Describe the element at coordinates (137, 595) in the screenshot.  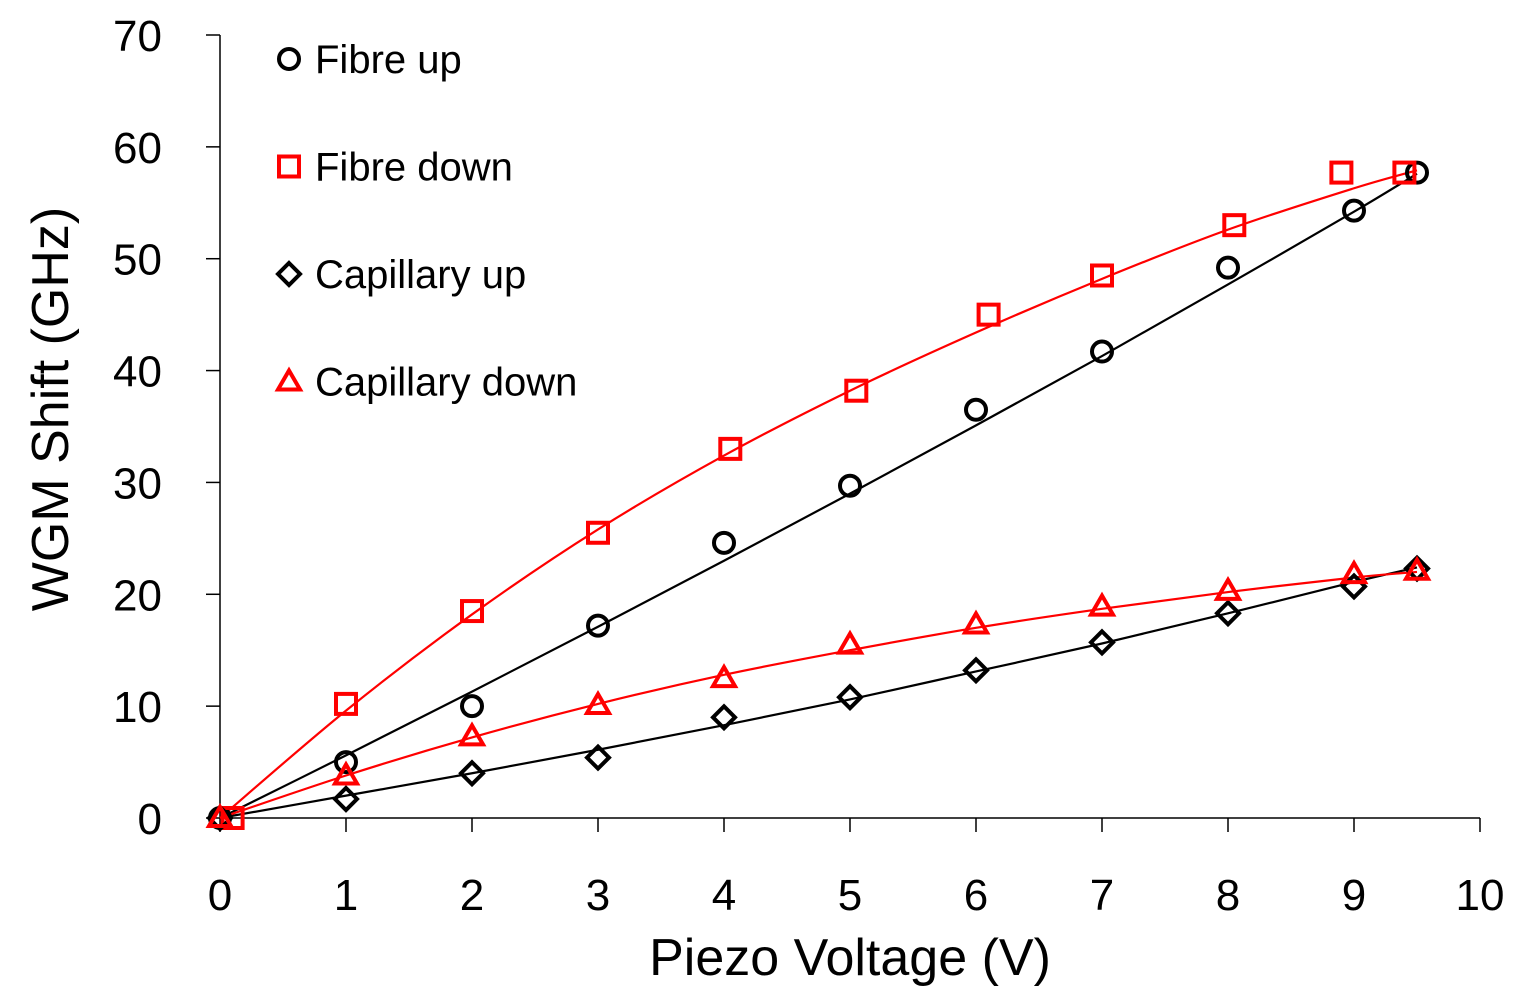
I see `y-tick-label: 20` at that location.